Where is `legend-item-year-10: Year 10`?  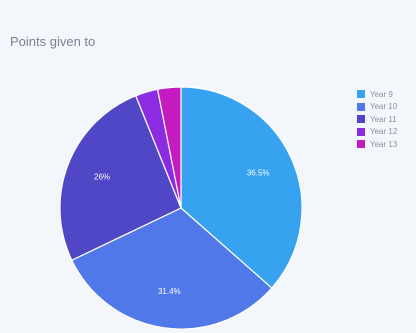 legend-item-year-10: Year 10 is located at coordinates (377, 107).